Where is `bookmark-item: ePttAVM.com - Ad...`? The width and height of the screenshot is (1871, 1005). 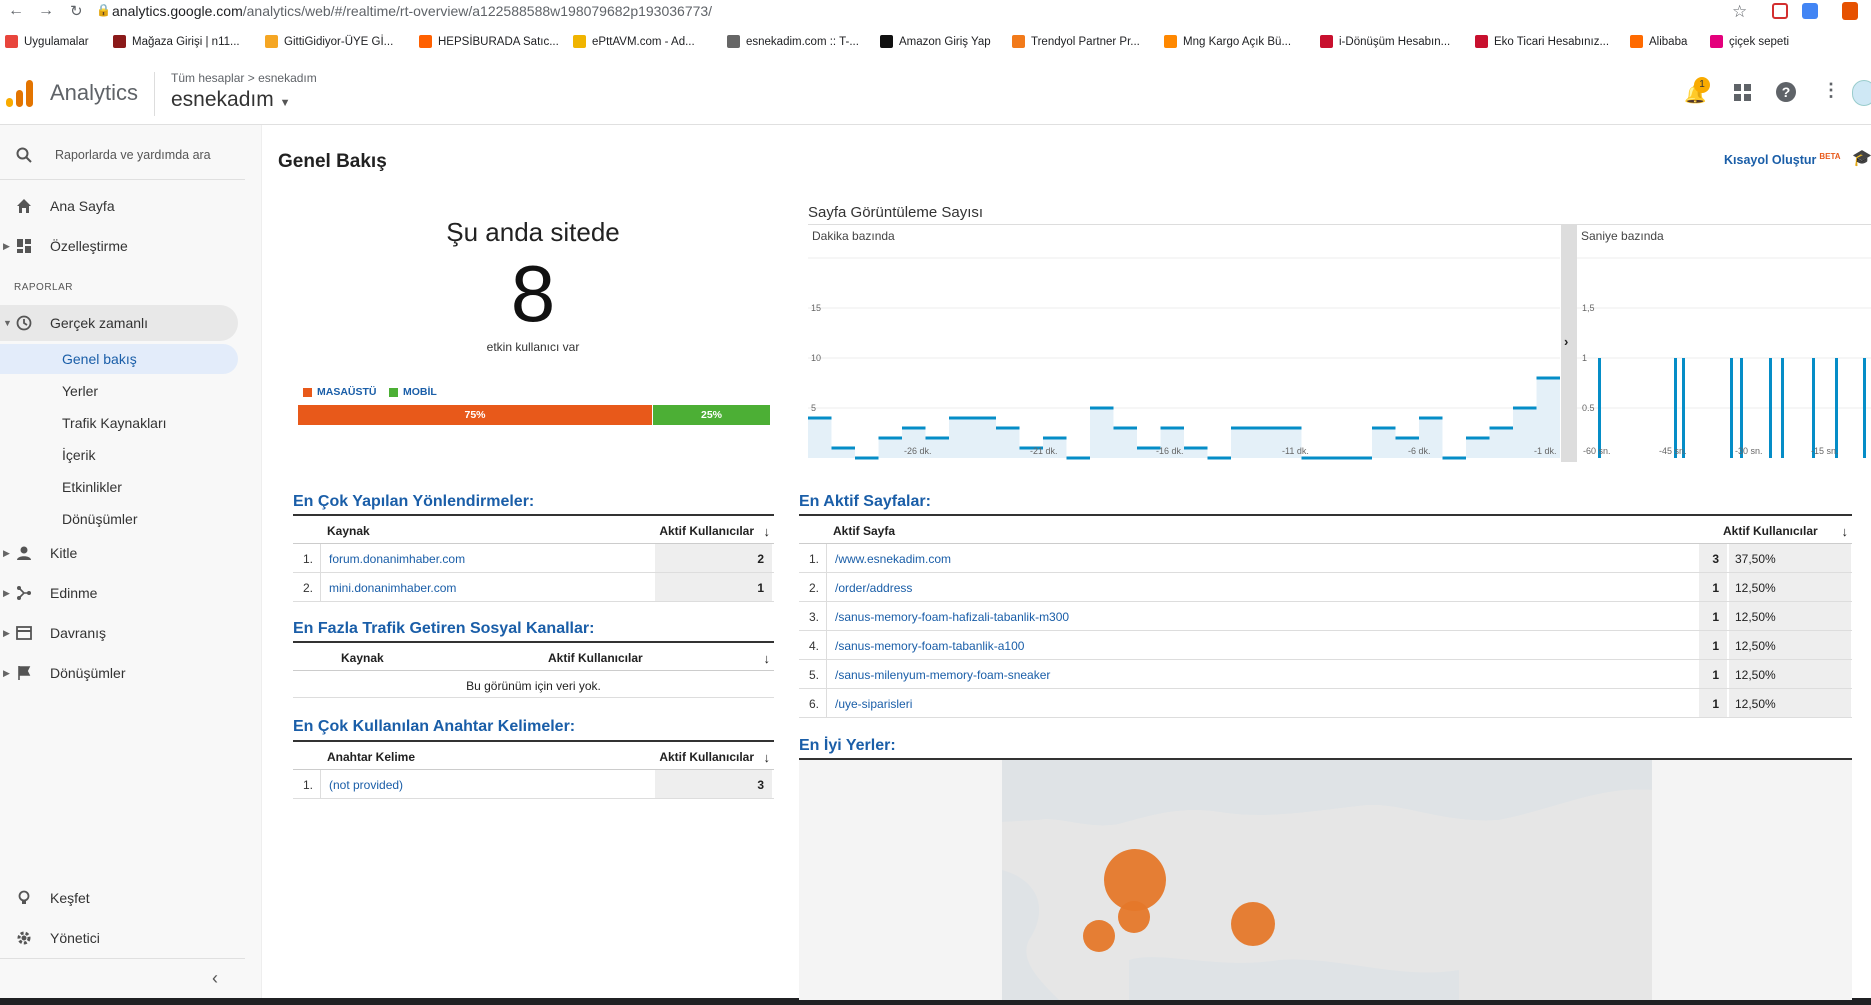 bookmark-item: ePttAVM.com - Ad... is located at coordinates (634, 41).